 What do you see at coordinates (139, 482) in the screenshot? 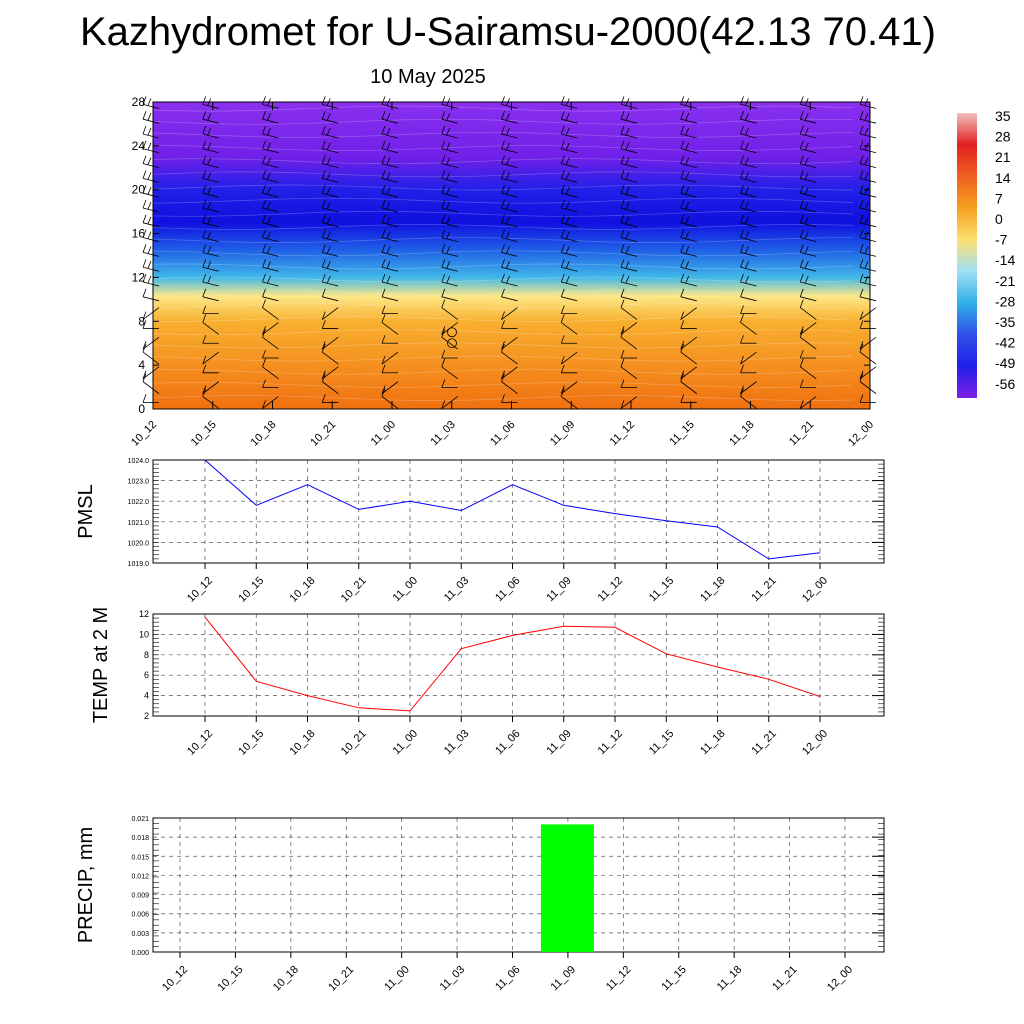
I see `y-tick-label: 1023.0` at bounding box center [139, 482].